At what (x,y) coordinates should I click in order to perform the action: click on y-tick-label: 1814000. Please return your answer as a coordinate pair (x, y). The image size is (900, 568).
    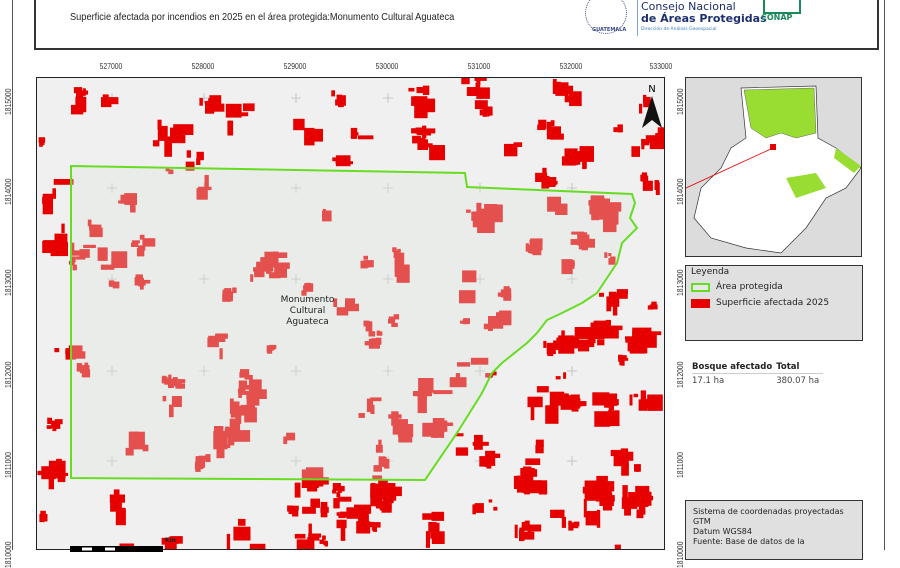
    Looking at the image, I should click on (8, 191).